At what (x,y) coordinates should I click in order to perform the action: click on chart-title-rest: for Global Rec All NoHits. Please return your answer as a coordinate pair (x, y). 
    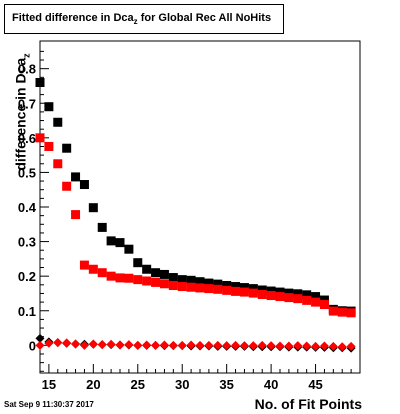
    Looking at the image, I should click on (204, 18).